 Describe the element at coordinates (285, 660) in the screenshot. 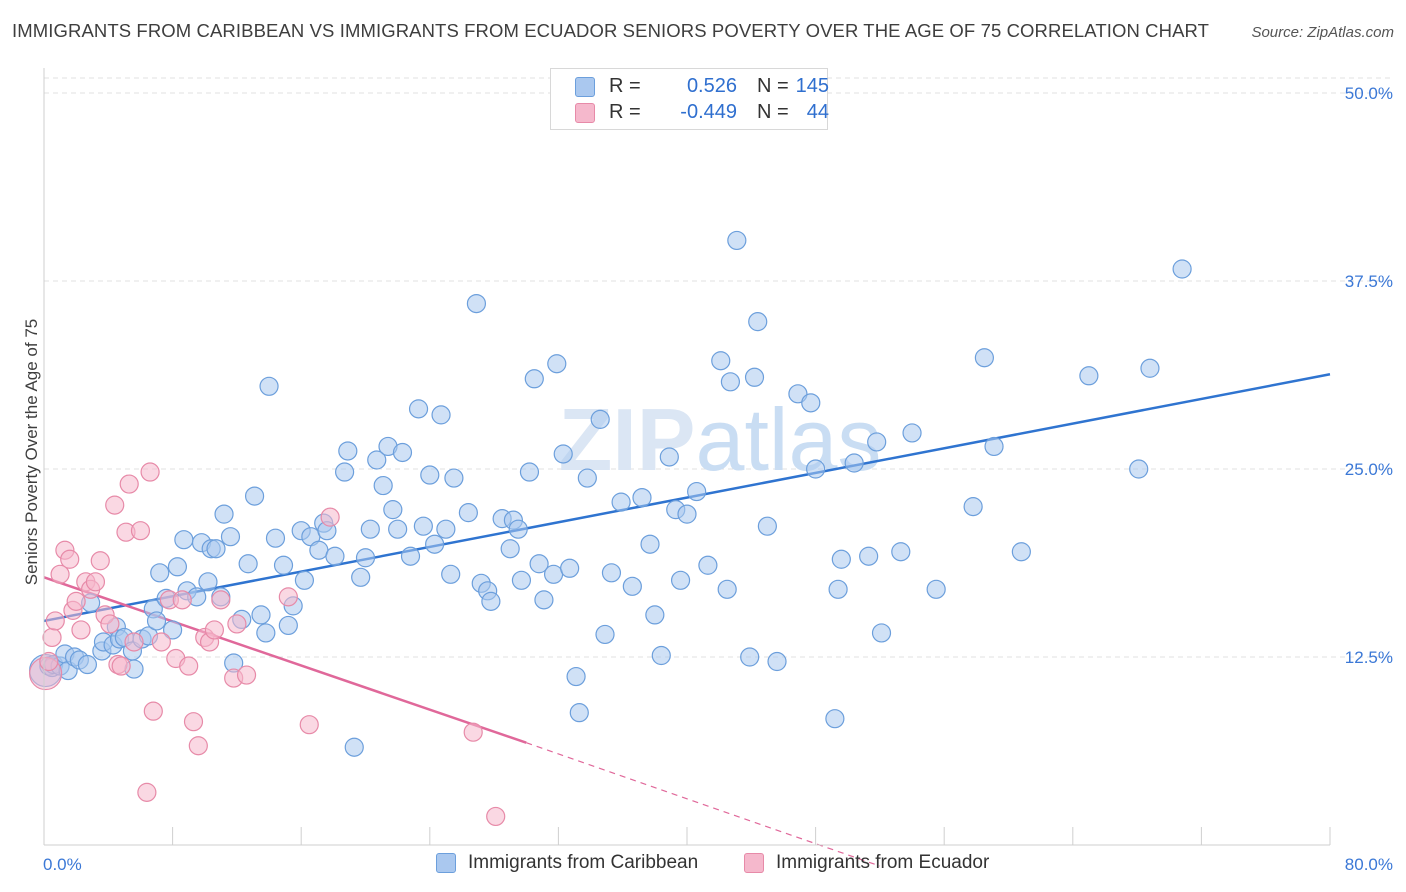

I see `ecuador-trendline` at that location.